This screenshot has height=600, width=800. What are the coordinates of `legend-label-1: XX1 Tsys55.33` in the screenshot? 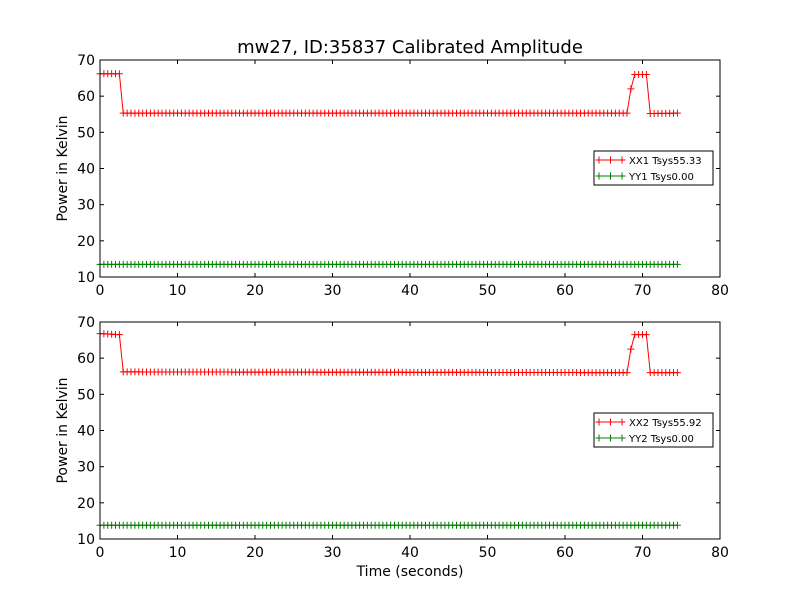 It's located at (665, 161).